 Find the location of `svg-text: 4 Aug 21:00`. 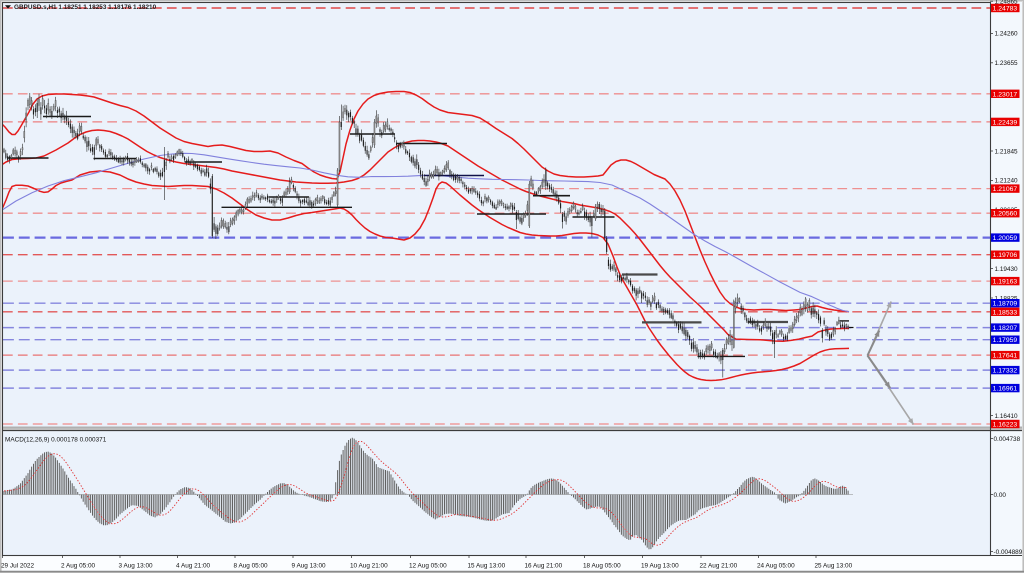

svg-text: 4 Aug 21:00 is located at coordinates (193, 566).